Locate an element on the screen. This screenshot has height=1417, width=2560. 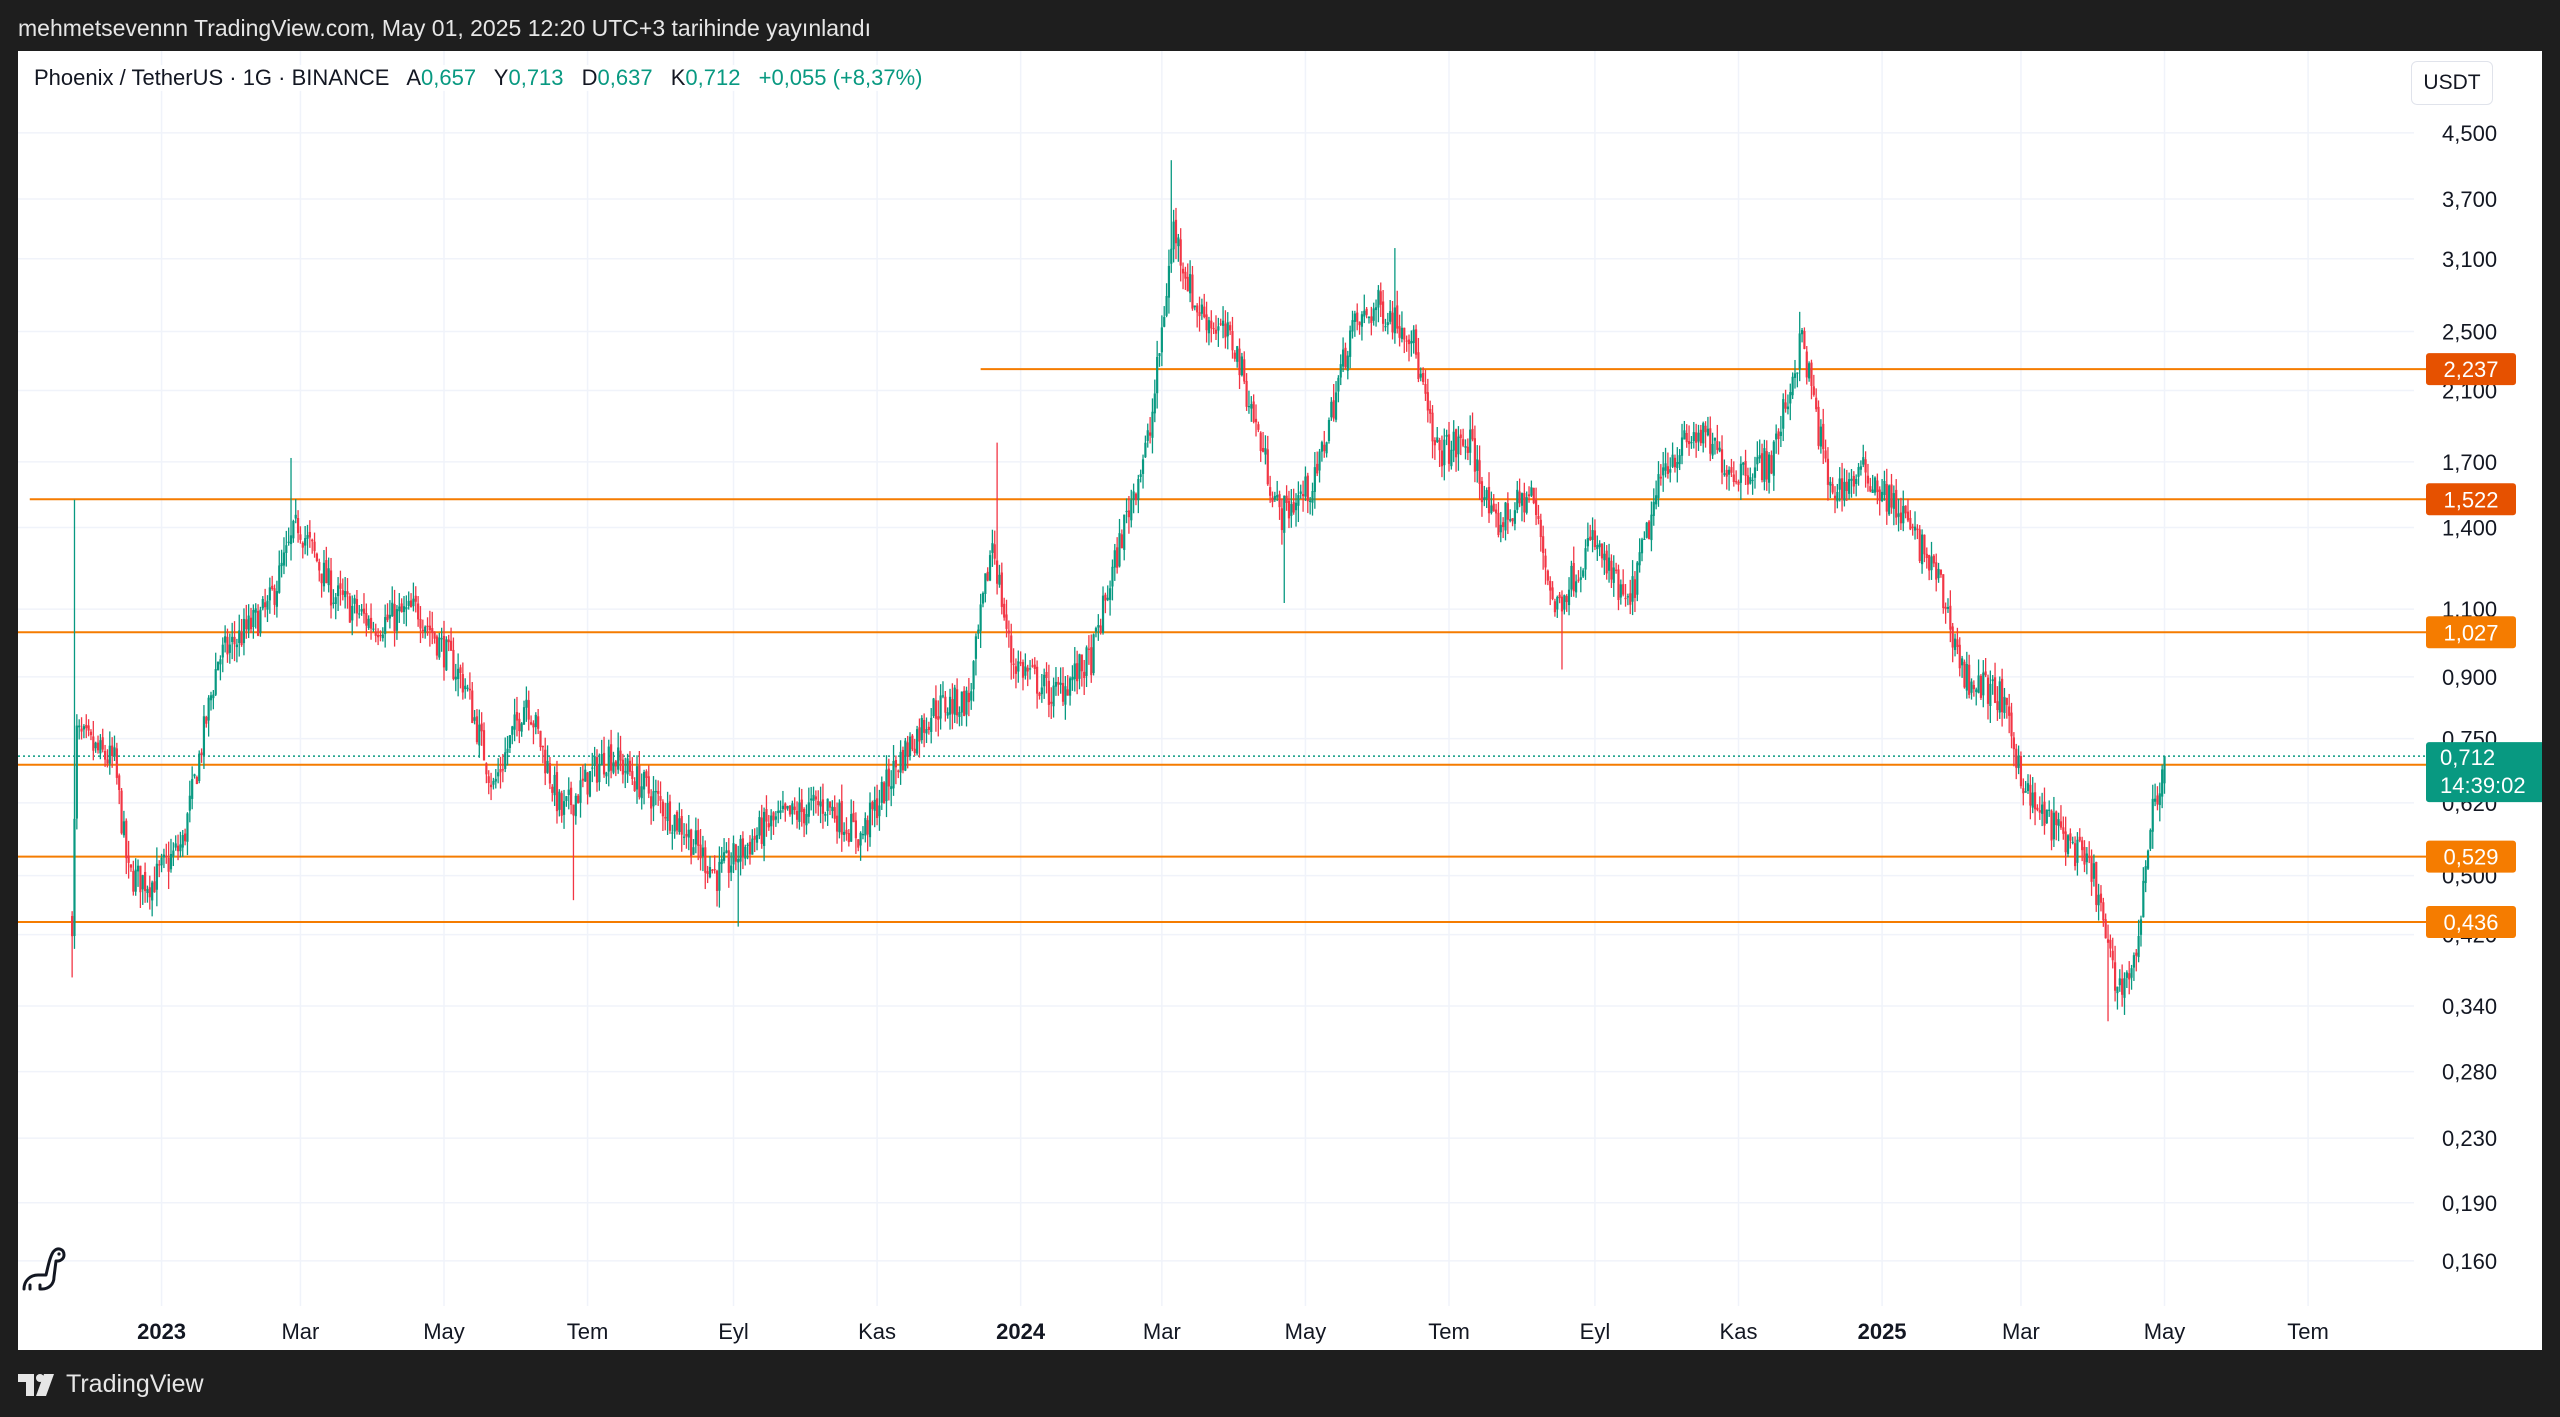
low-value: 0,637 is located at coordinates (625, 77).